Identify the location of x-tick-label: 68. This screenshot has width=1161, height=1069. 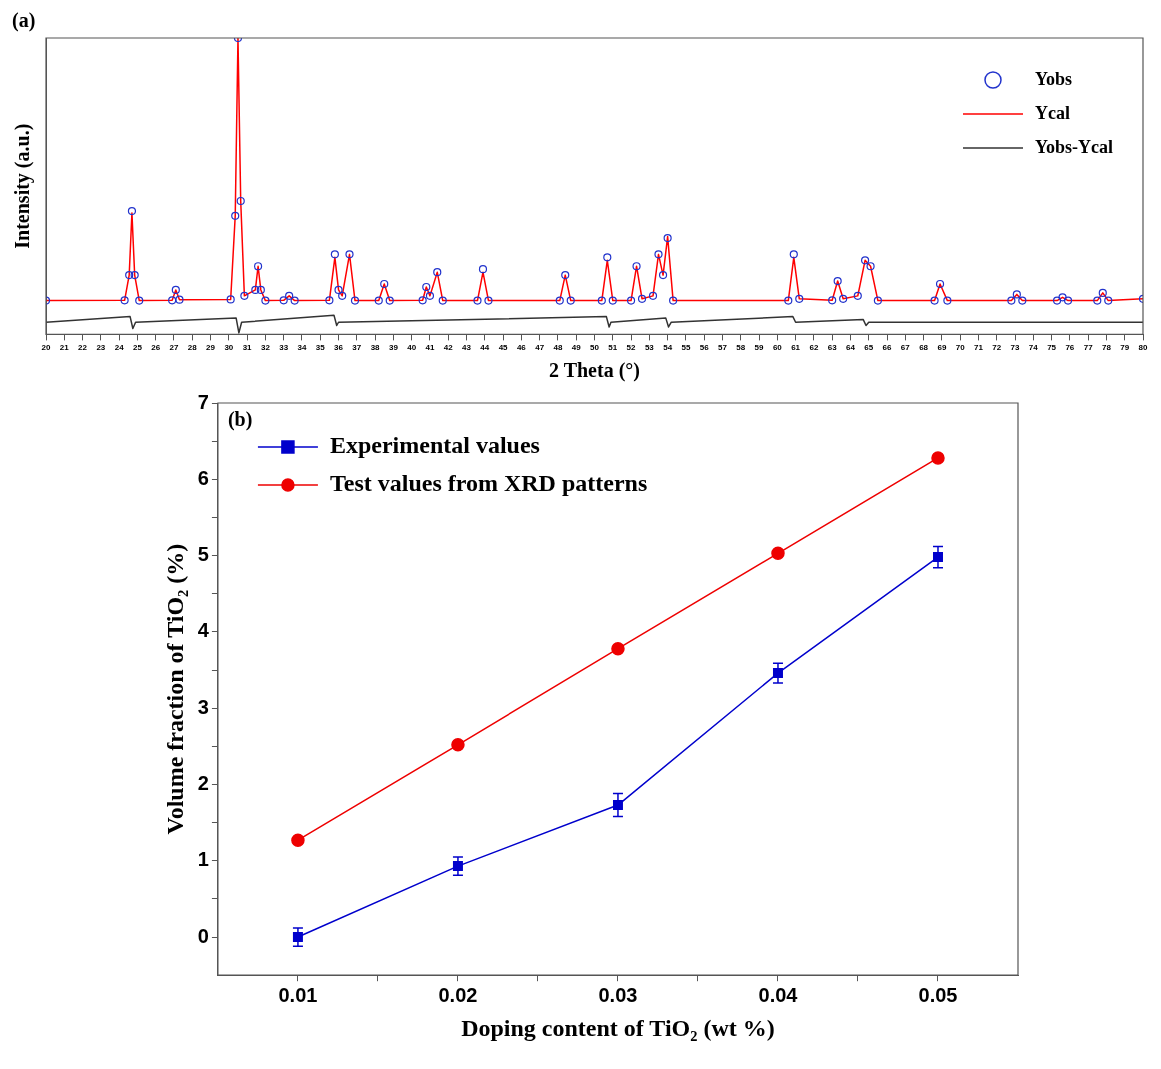
(924, 348).